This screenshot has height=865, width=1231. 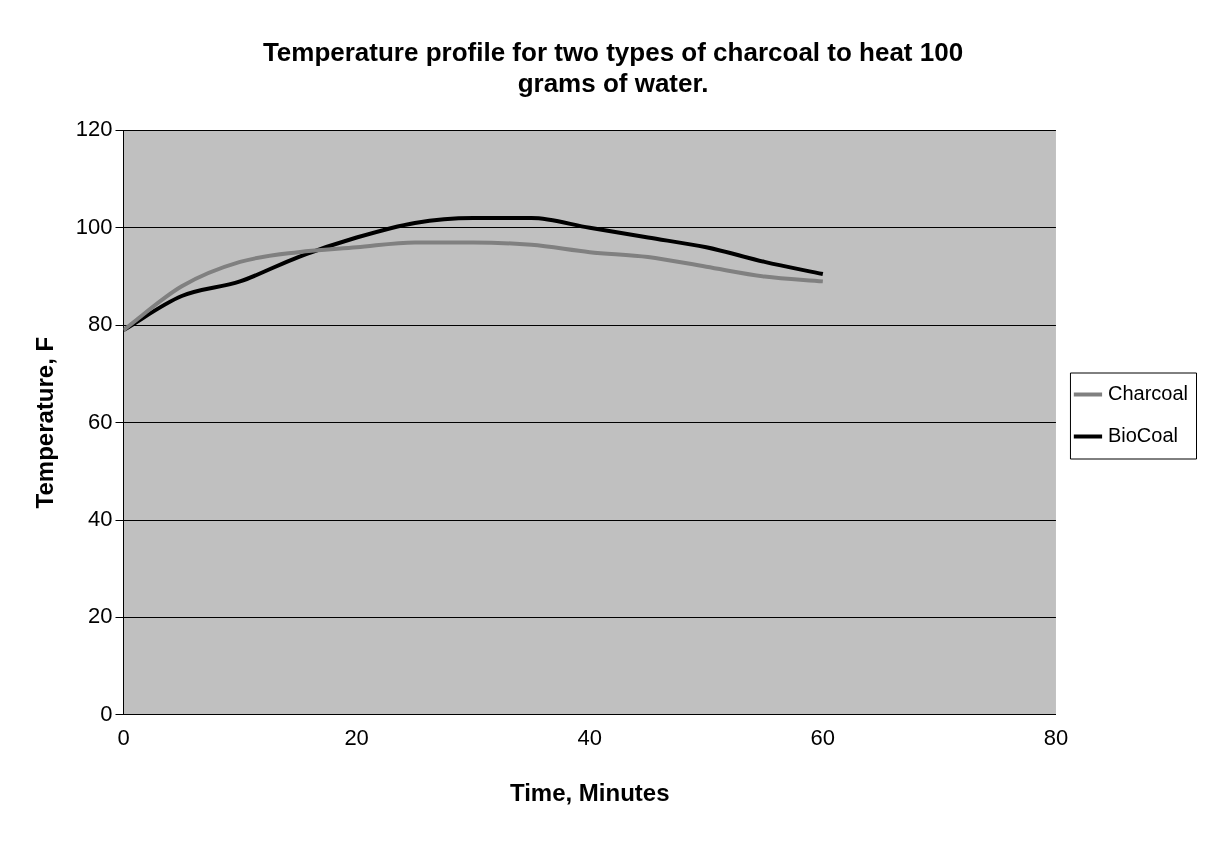 I want to click on x-axis-title: Time, Minutes, so click(x=589, y=793).